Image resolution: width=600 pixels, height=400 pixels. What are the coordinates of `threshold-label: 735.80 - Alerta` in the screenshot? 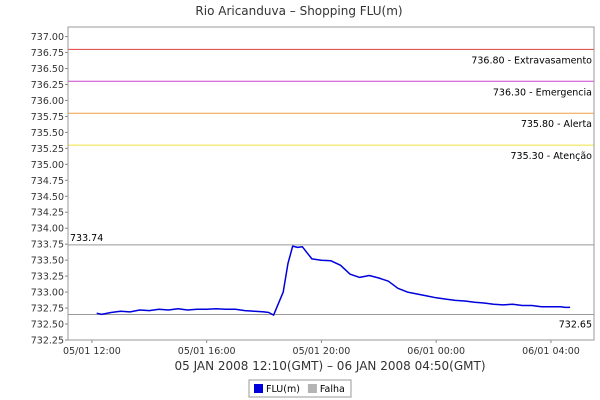 It's located at (556, 124).